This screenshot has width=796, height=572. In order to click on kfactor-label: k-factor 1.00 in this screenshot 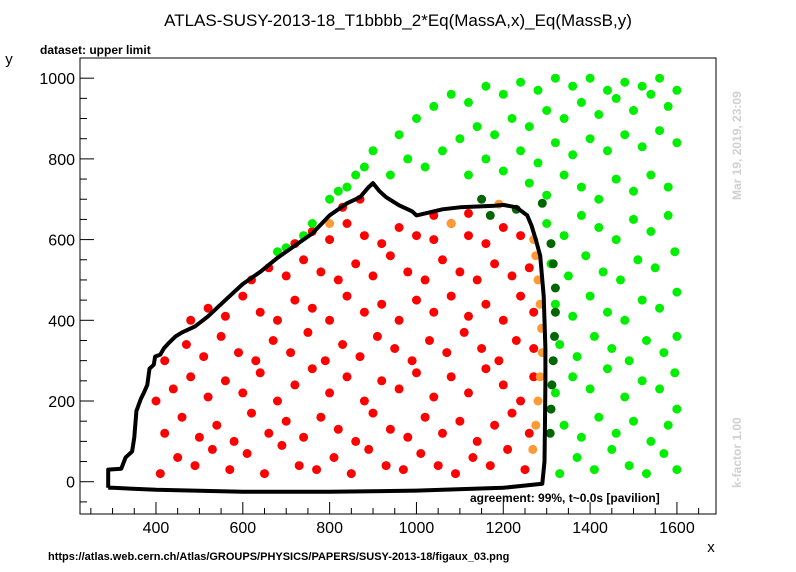, I will do `click(737, 452)`.